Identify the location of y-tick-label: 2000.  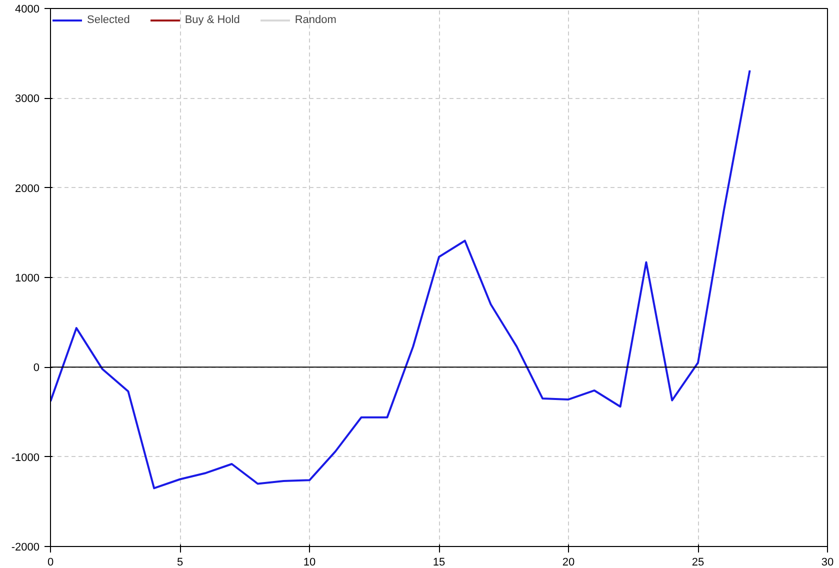
(27, 188).